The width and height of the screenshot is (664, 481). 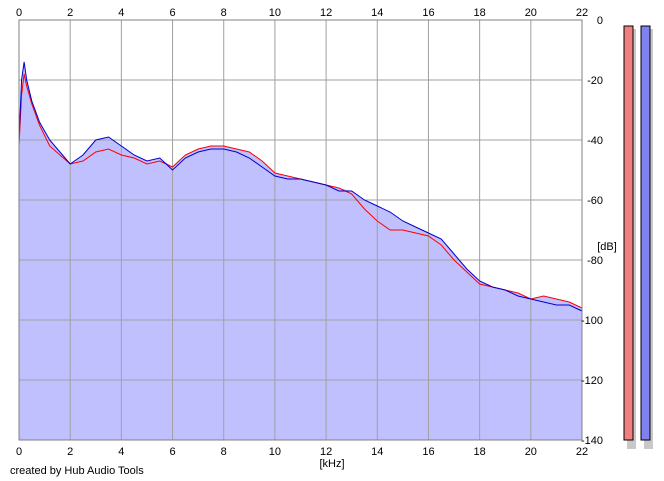 What do you see at coordinates (275, 452) in the screenshot?
I see `x-tick-bottom-5: 10` at bounding box center [275, 452].